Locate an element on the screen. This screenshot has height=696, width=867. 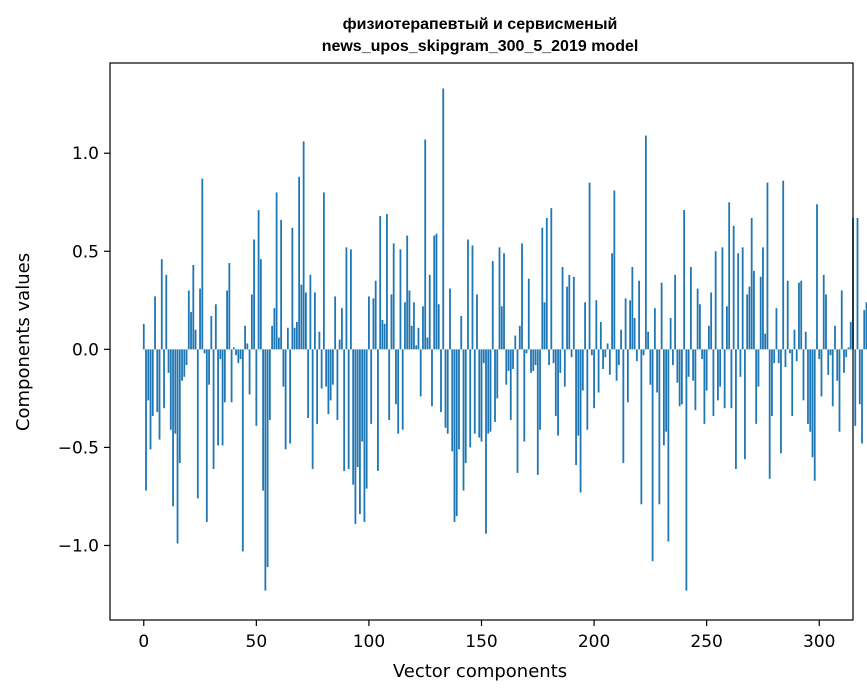
x-tick-label: 250 is located at coordinates (706, 642).